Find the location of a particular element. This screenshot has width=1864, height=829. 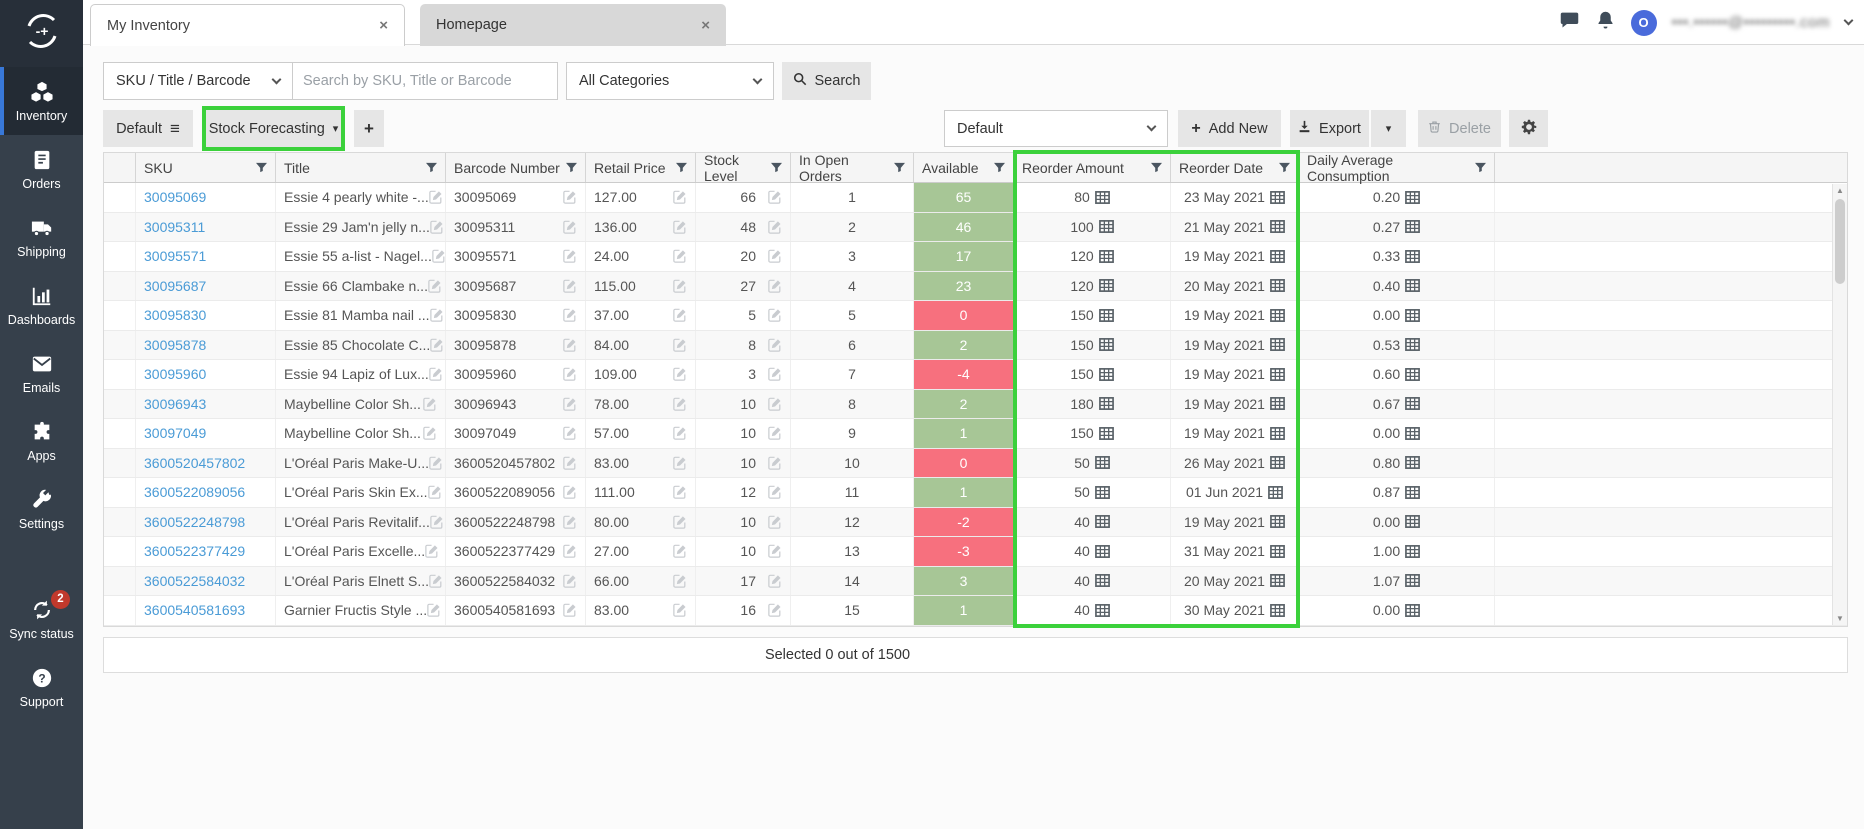

export-button: Export is located at coordinates (1329, 128).